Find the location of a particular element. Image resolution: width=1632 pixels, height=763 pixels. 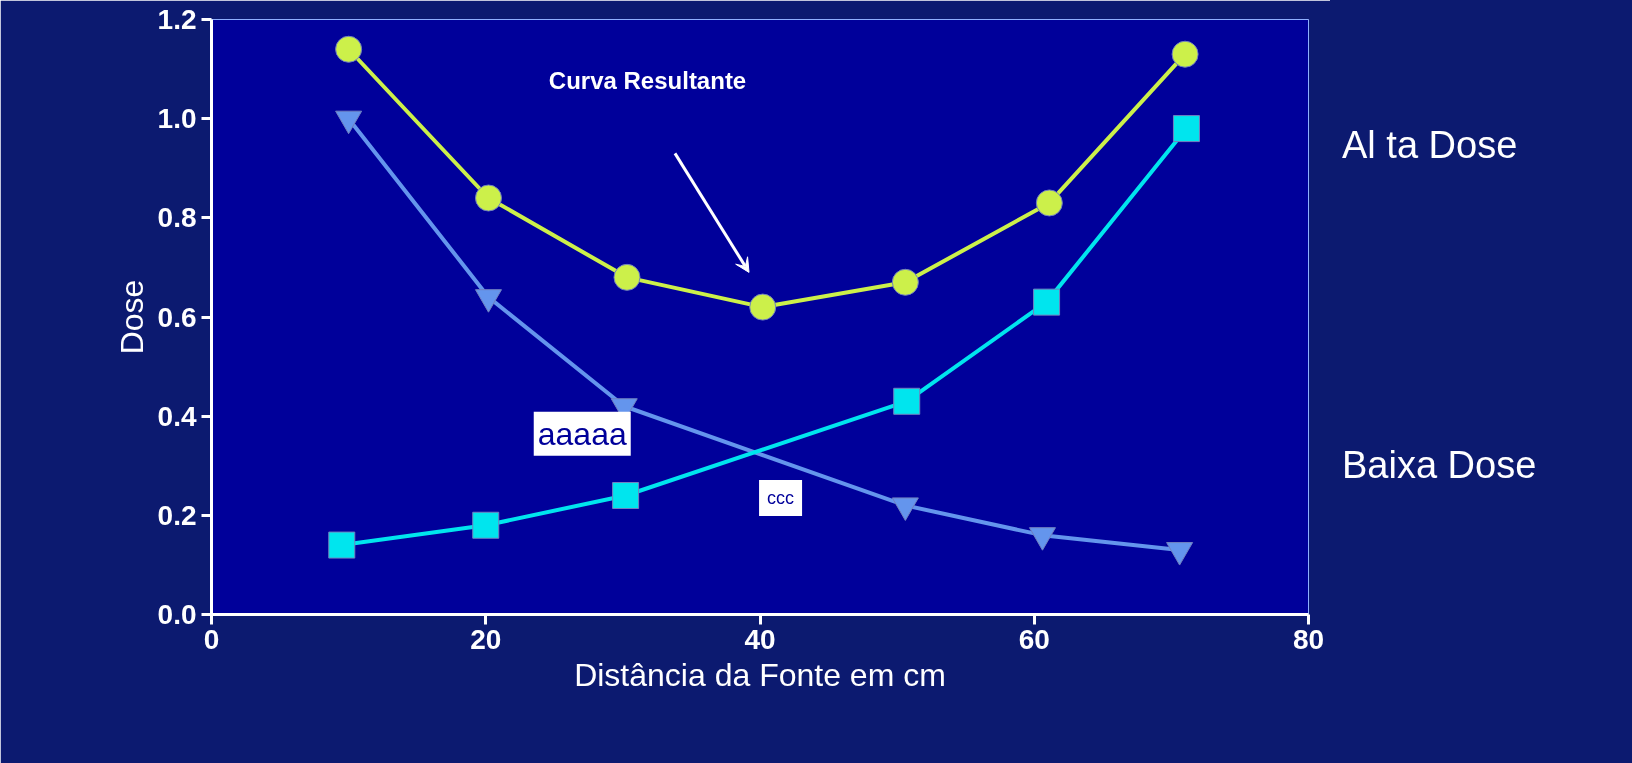

y-tick-label: 0.2 is located at coordinates (177, 515).